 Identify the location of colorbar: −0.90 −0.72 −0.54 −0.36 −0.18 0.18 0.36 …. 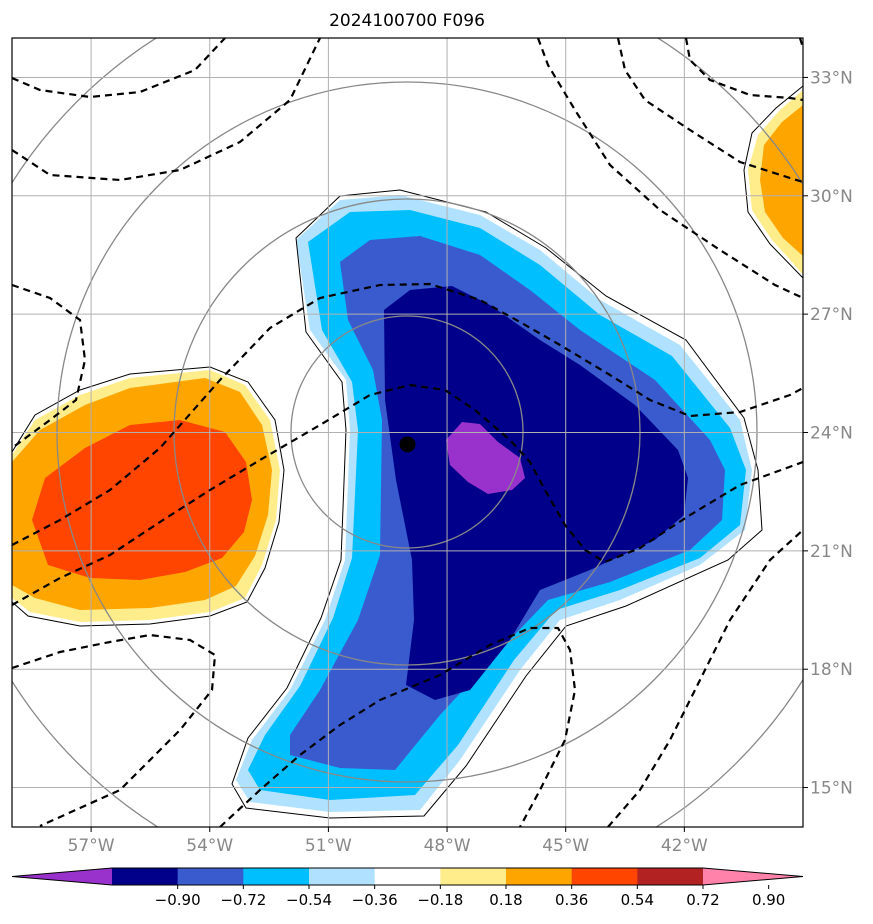
(407, 888).